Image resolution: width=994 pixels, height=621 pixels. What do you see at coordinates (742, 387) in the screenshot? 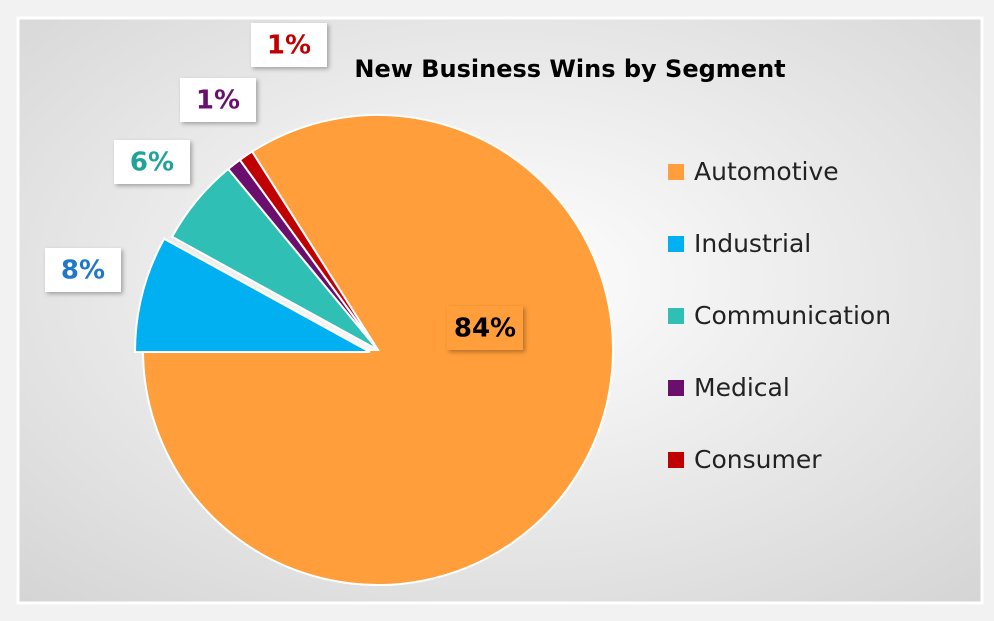
I see `legend-label: Medical` at bounding box center [742, 387].